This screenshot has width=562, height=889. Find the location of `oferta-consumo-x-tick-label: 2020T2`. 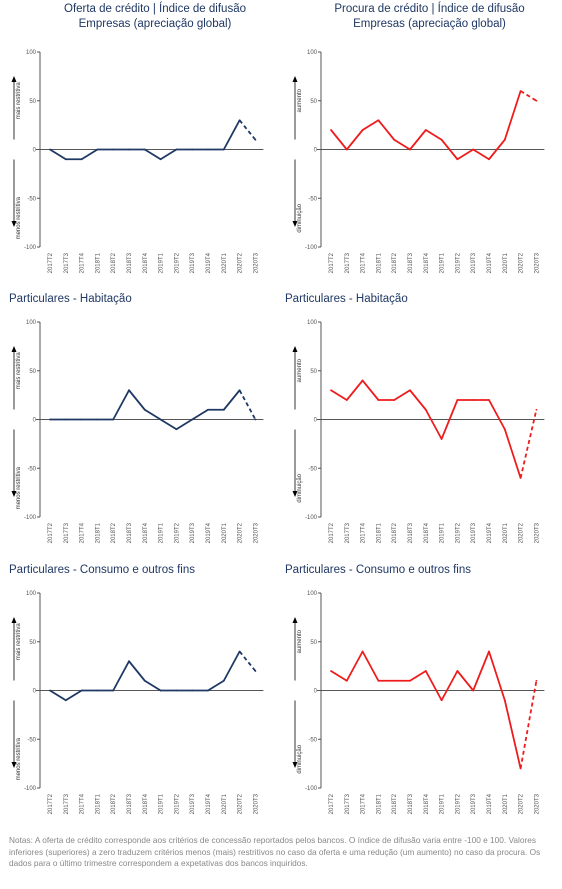

oferta-consumo-x-tick-label: 2020T2 is located at coordinates (241, 803).